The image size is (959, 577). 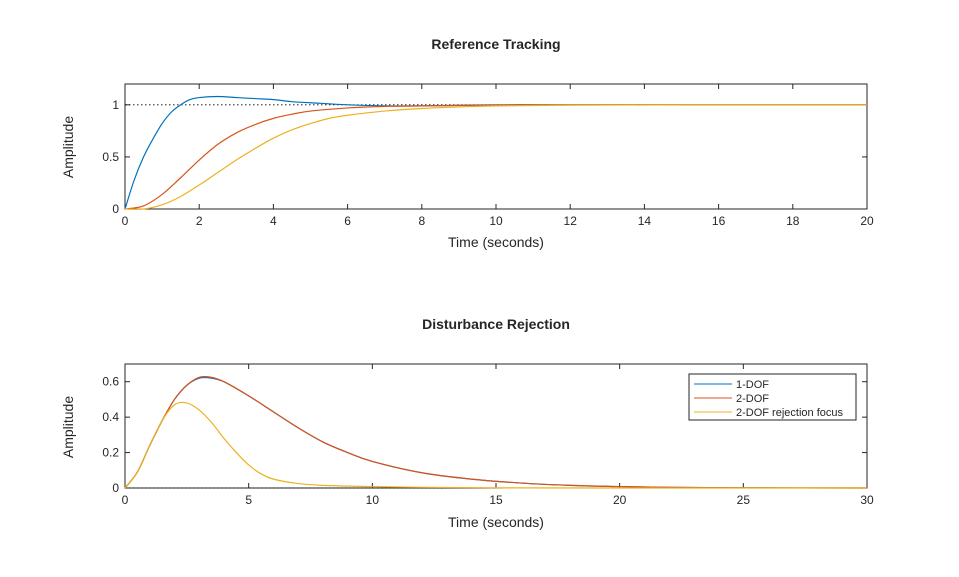 What do you see at coordinates (110, 453) in the screenshot?
I see `y-tick-label: 0.2` at bounding box center [110, 453].